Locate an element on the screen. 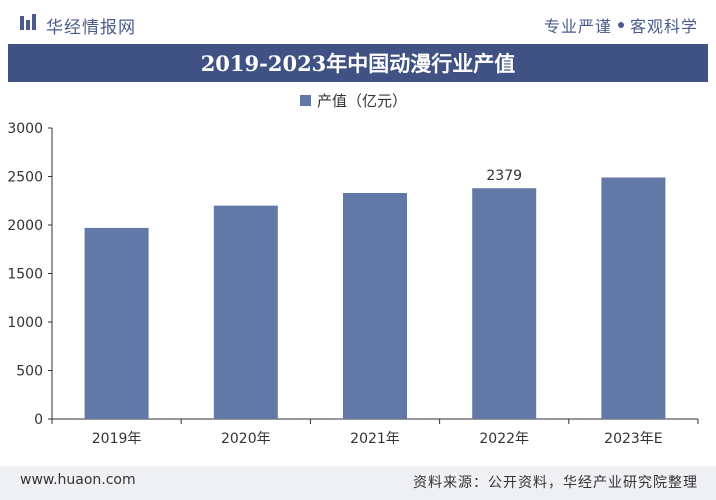  title-bar: 2019-2023年中国动漫行业产值 is located at coordinates (358, 63).